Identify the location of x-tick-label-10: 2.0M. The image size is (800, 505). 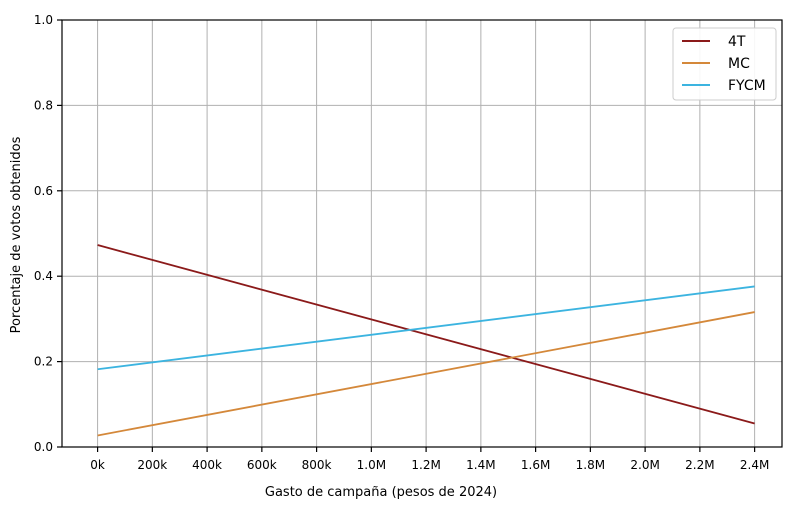
(644, 465).